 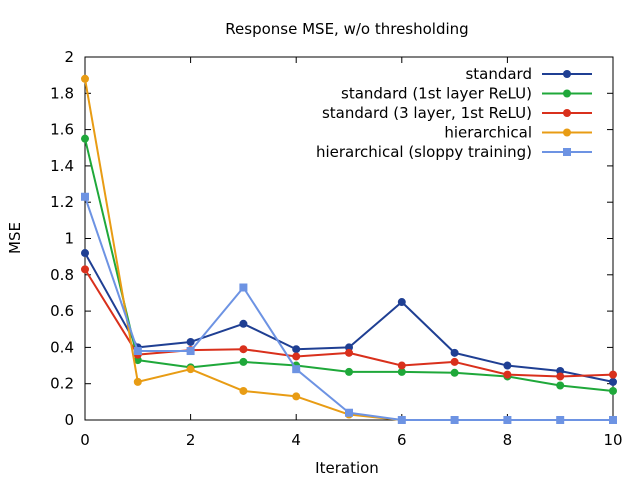 What do you see at coordinates (436, 94) in the screenshot?
I see `legend-label: standard (1st layer ReLU)` at bounding box center [436, 94].